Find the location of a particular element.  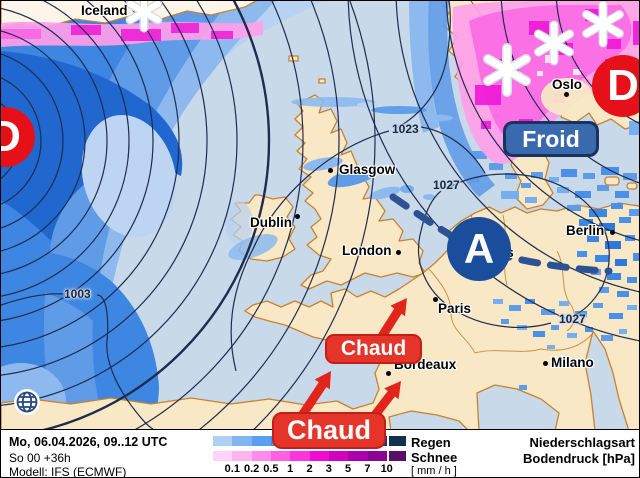

isobar-label-1003: 1003 is located at coordinates (77, 294).